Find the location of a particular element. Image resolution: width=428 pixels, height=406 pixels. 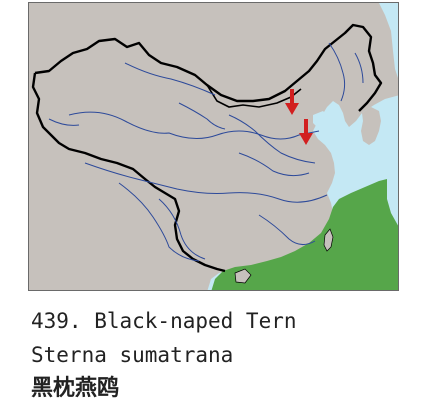

species-number-name: 439. Black-naped Tern is located at coordinates (164, 321).